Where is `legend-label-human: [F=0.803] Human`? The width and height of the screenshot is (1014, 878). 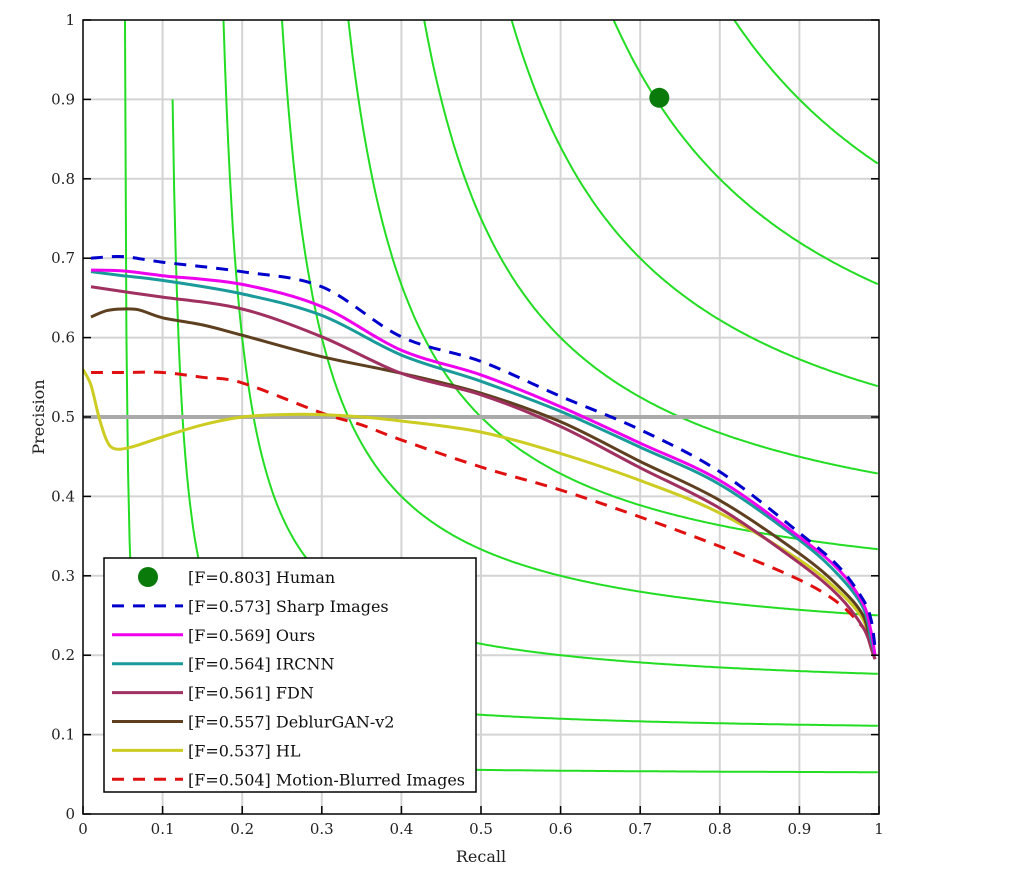 legend-label-human: [F=0.803] Human is located at coordinates (261, 577).